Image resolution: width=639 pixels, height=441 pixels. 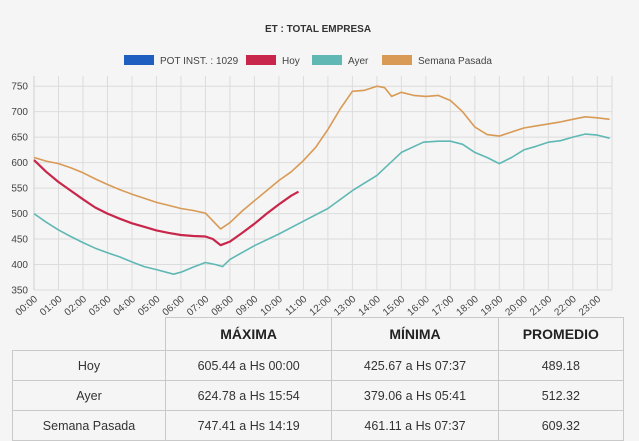 What do you see at coordinates (19, 87) in the screenshot?
I see `y-tick-label: 750` at bounding box center [19, 87].